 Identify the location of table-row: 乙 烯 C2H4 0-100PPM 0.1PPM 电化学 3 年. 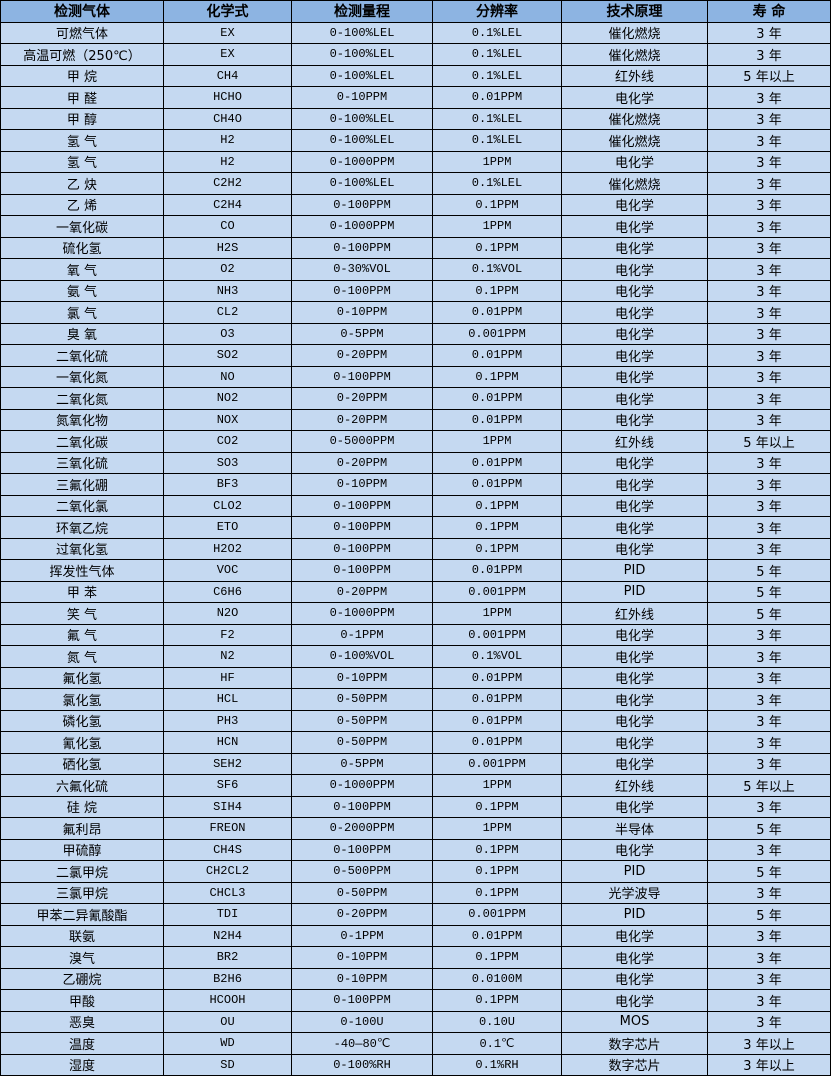
(415, 204).